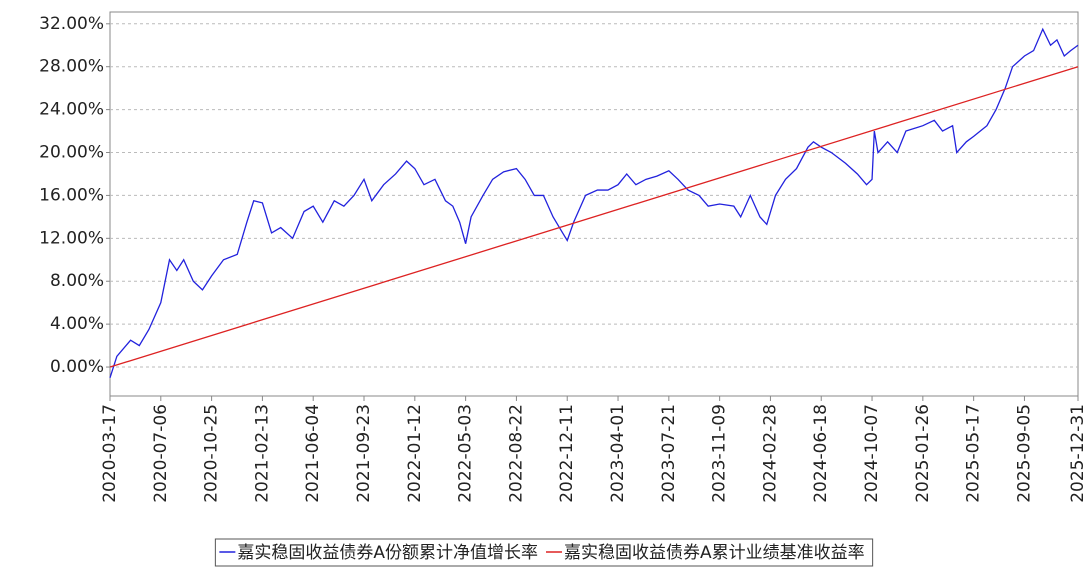  I want to click on x-tick-label: 2024-10-07, so click(872, 453).